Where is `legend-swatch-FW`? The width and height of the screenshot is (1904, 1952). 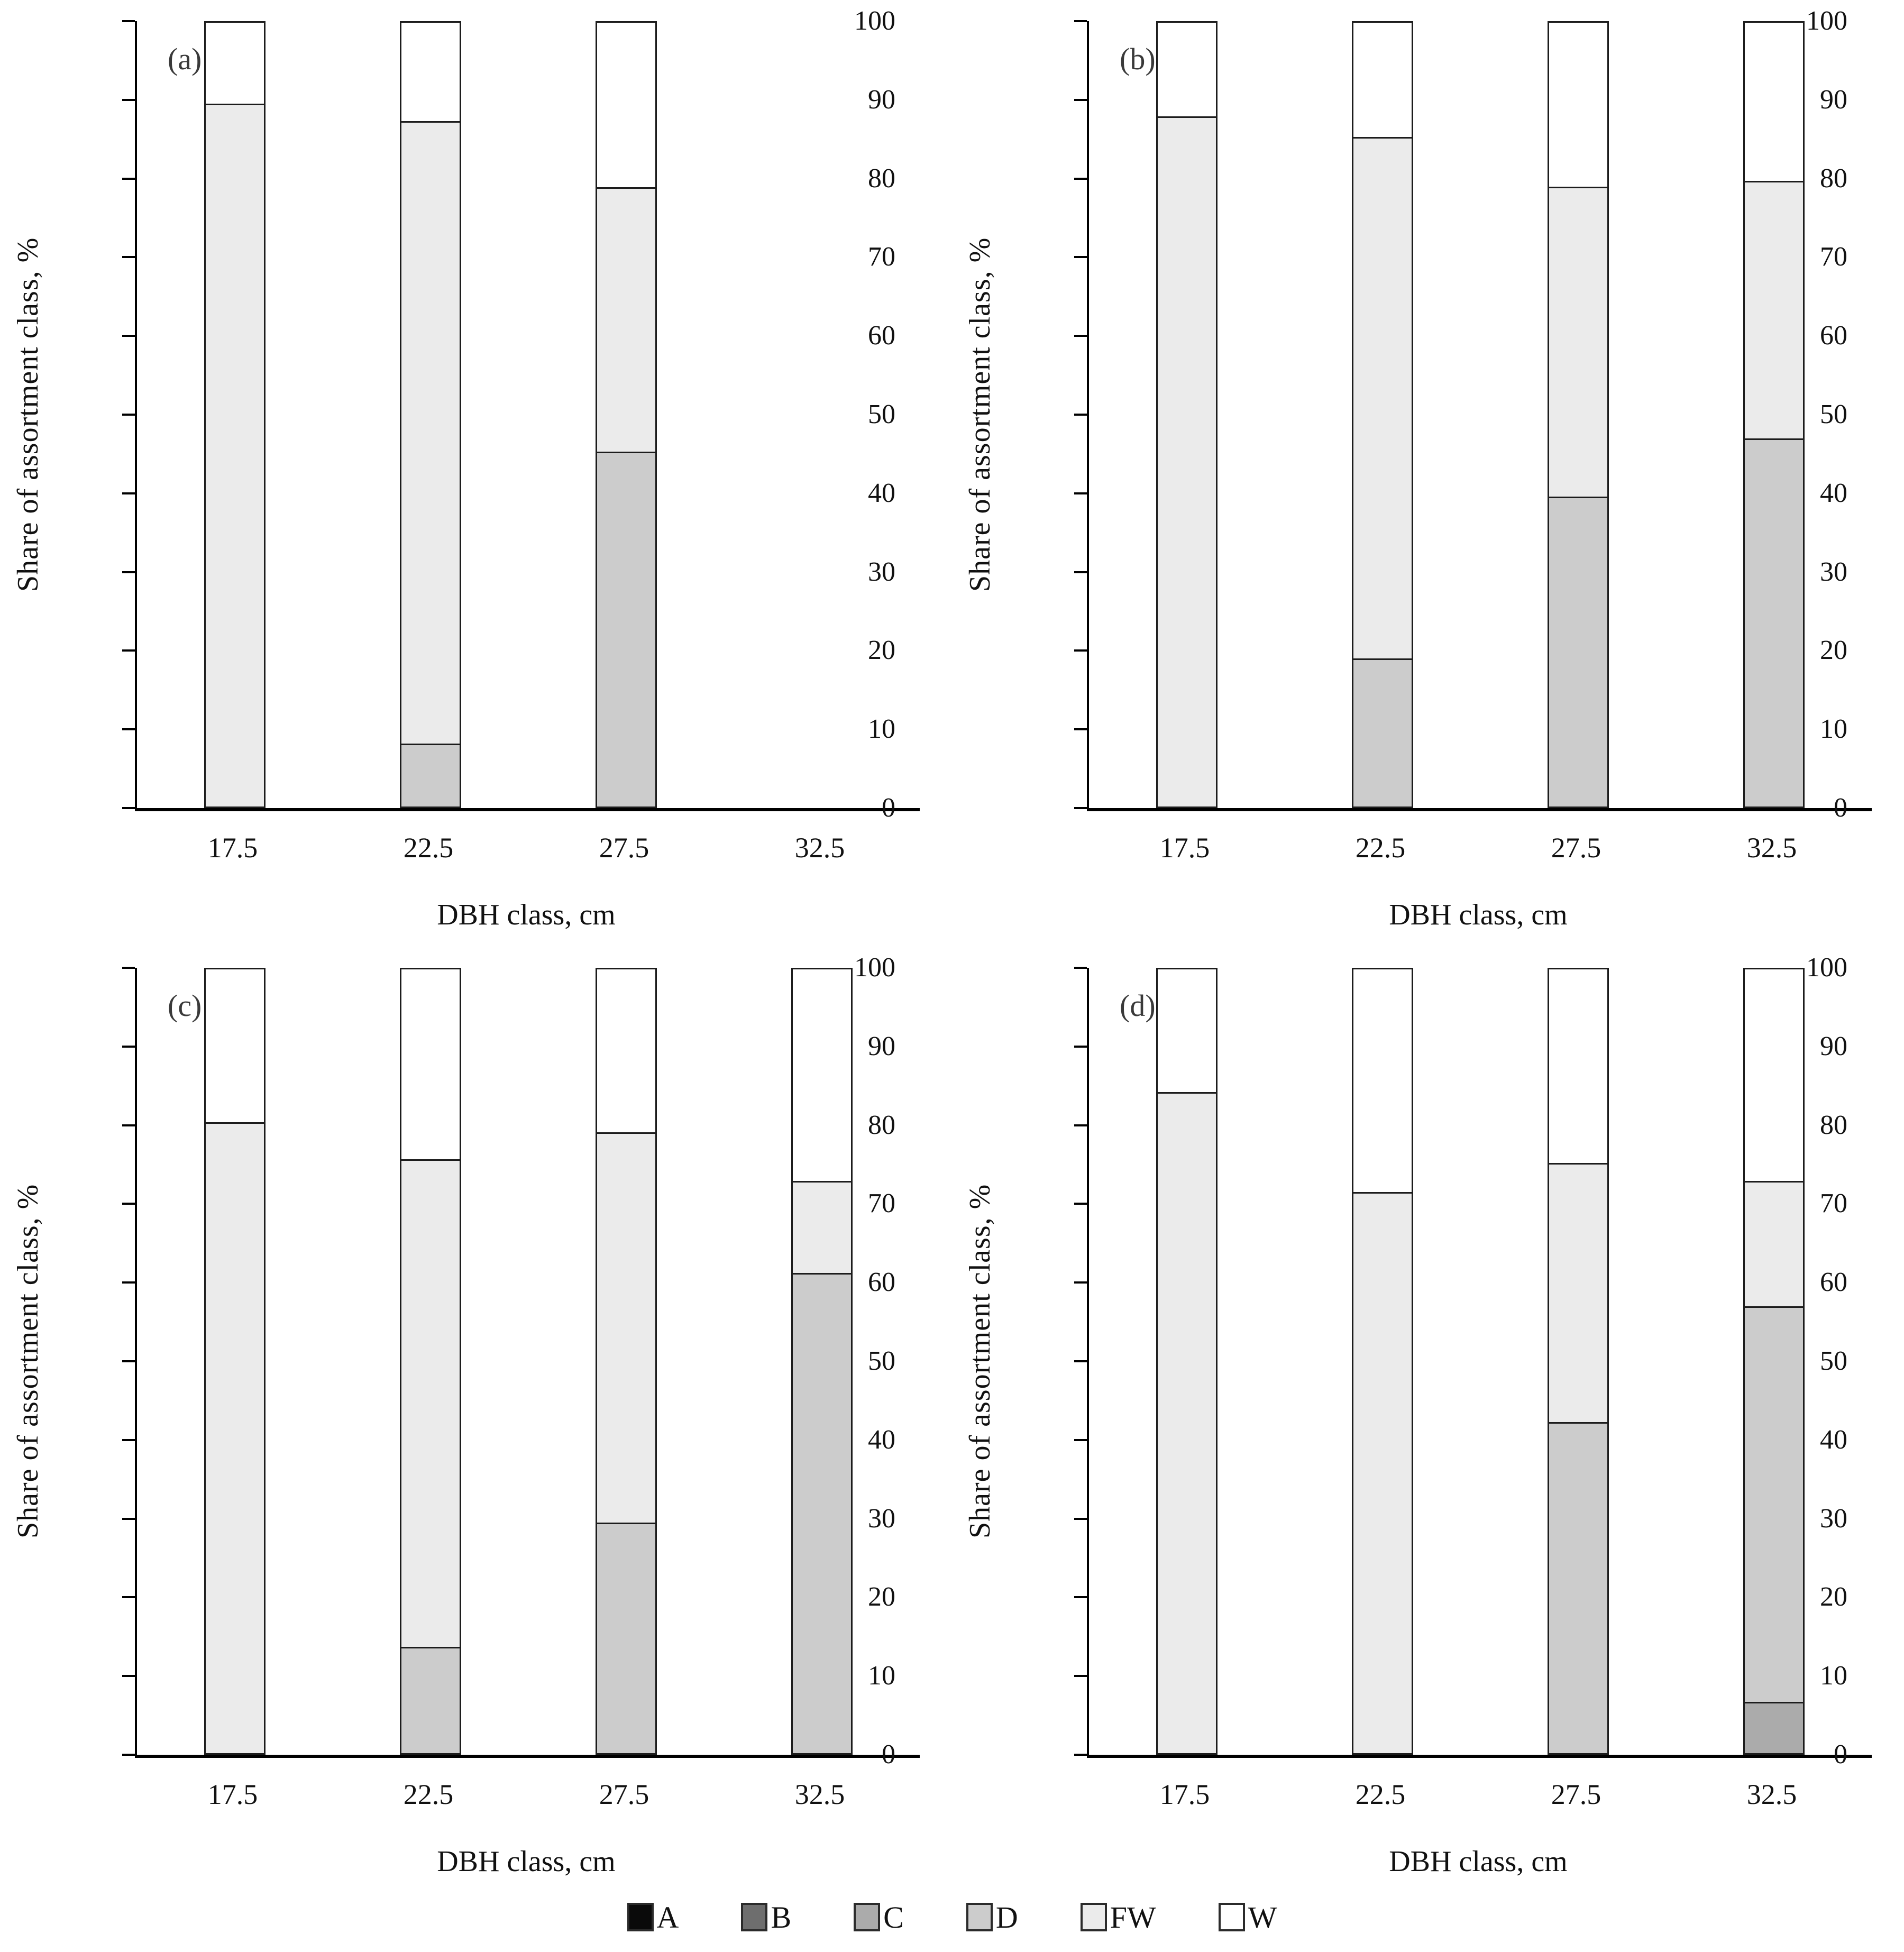
legend-swatch-FW is located at coordinates (1093, 1917).